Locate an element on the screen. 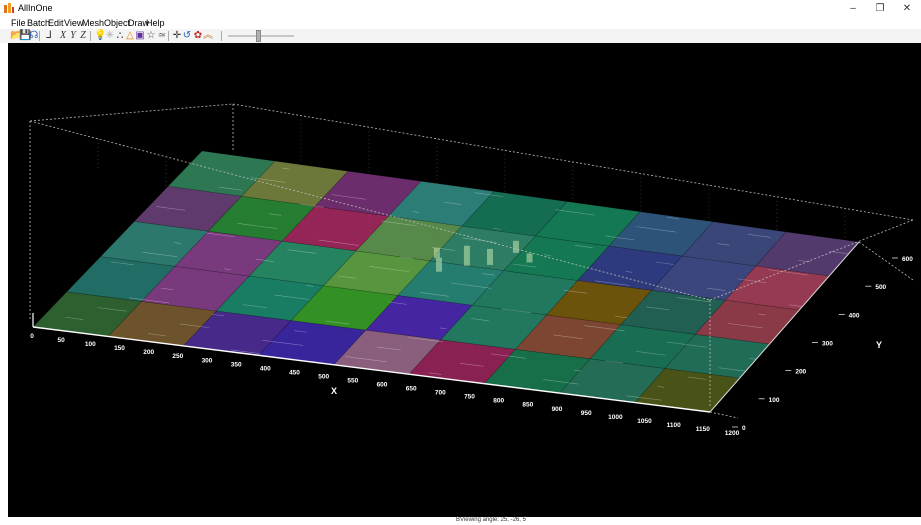 This screenshot has width=921, height=525. slider-track is located at coordinates (261, 36).